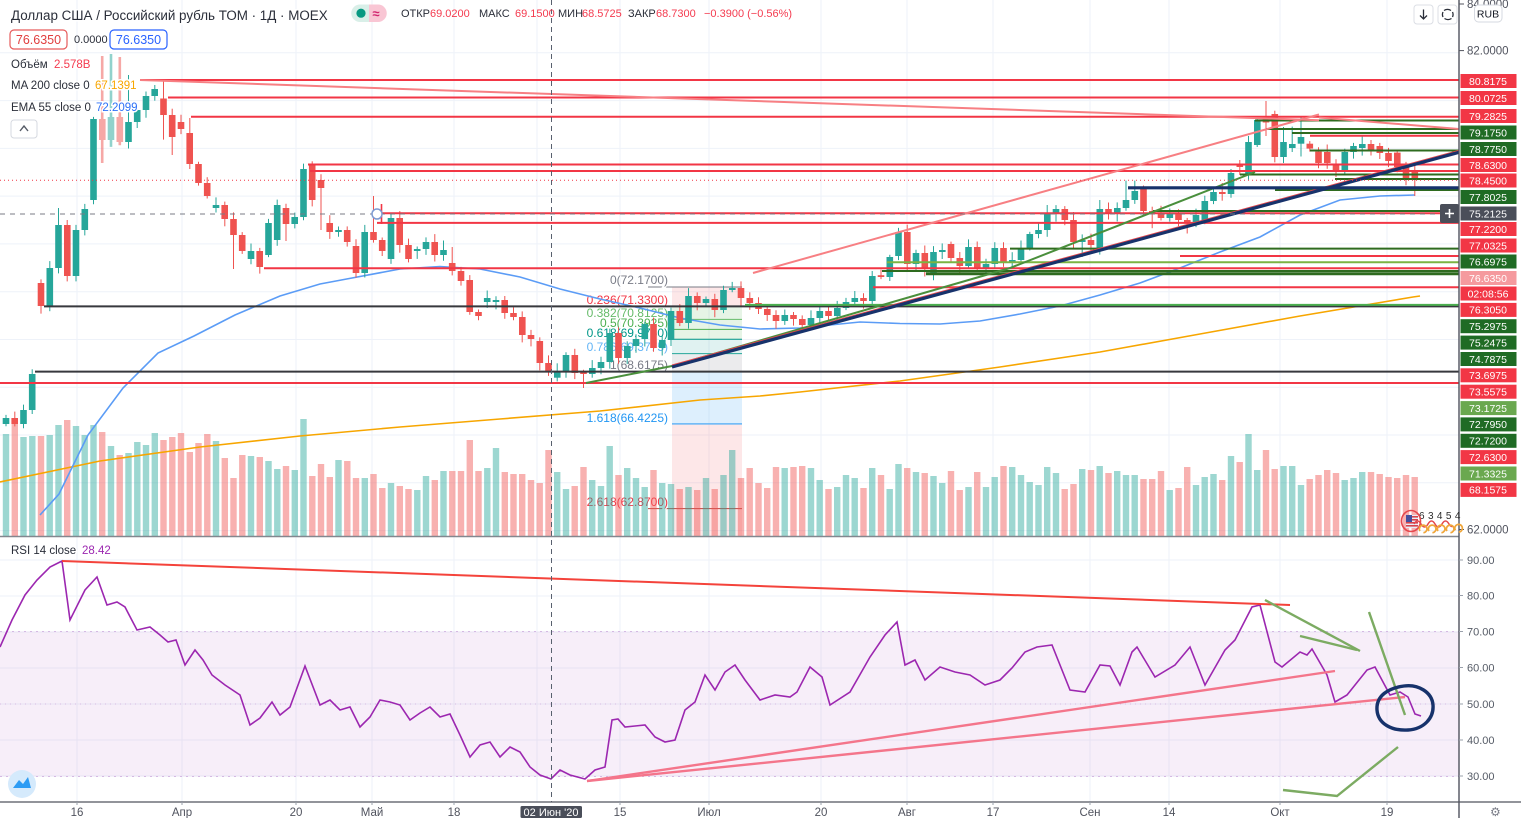 The image size is (1521, 823). What do you see at coordinates (1488, 52) in the screenshot?
I see `svg-text: 82.0000` at bounding box center [1488, 52].